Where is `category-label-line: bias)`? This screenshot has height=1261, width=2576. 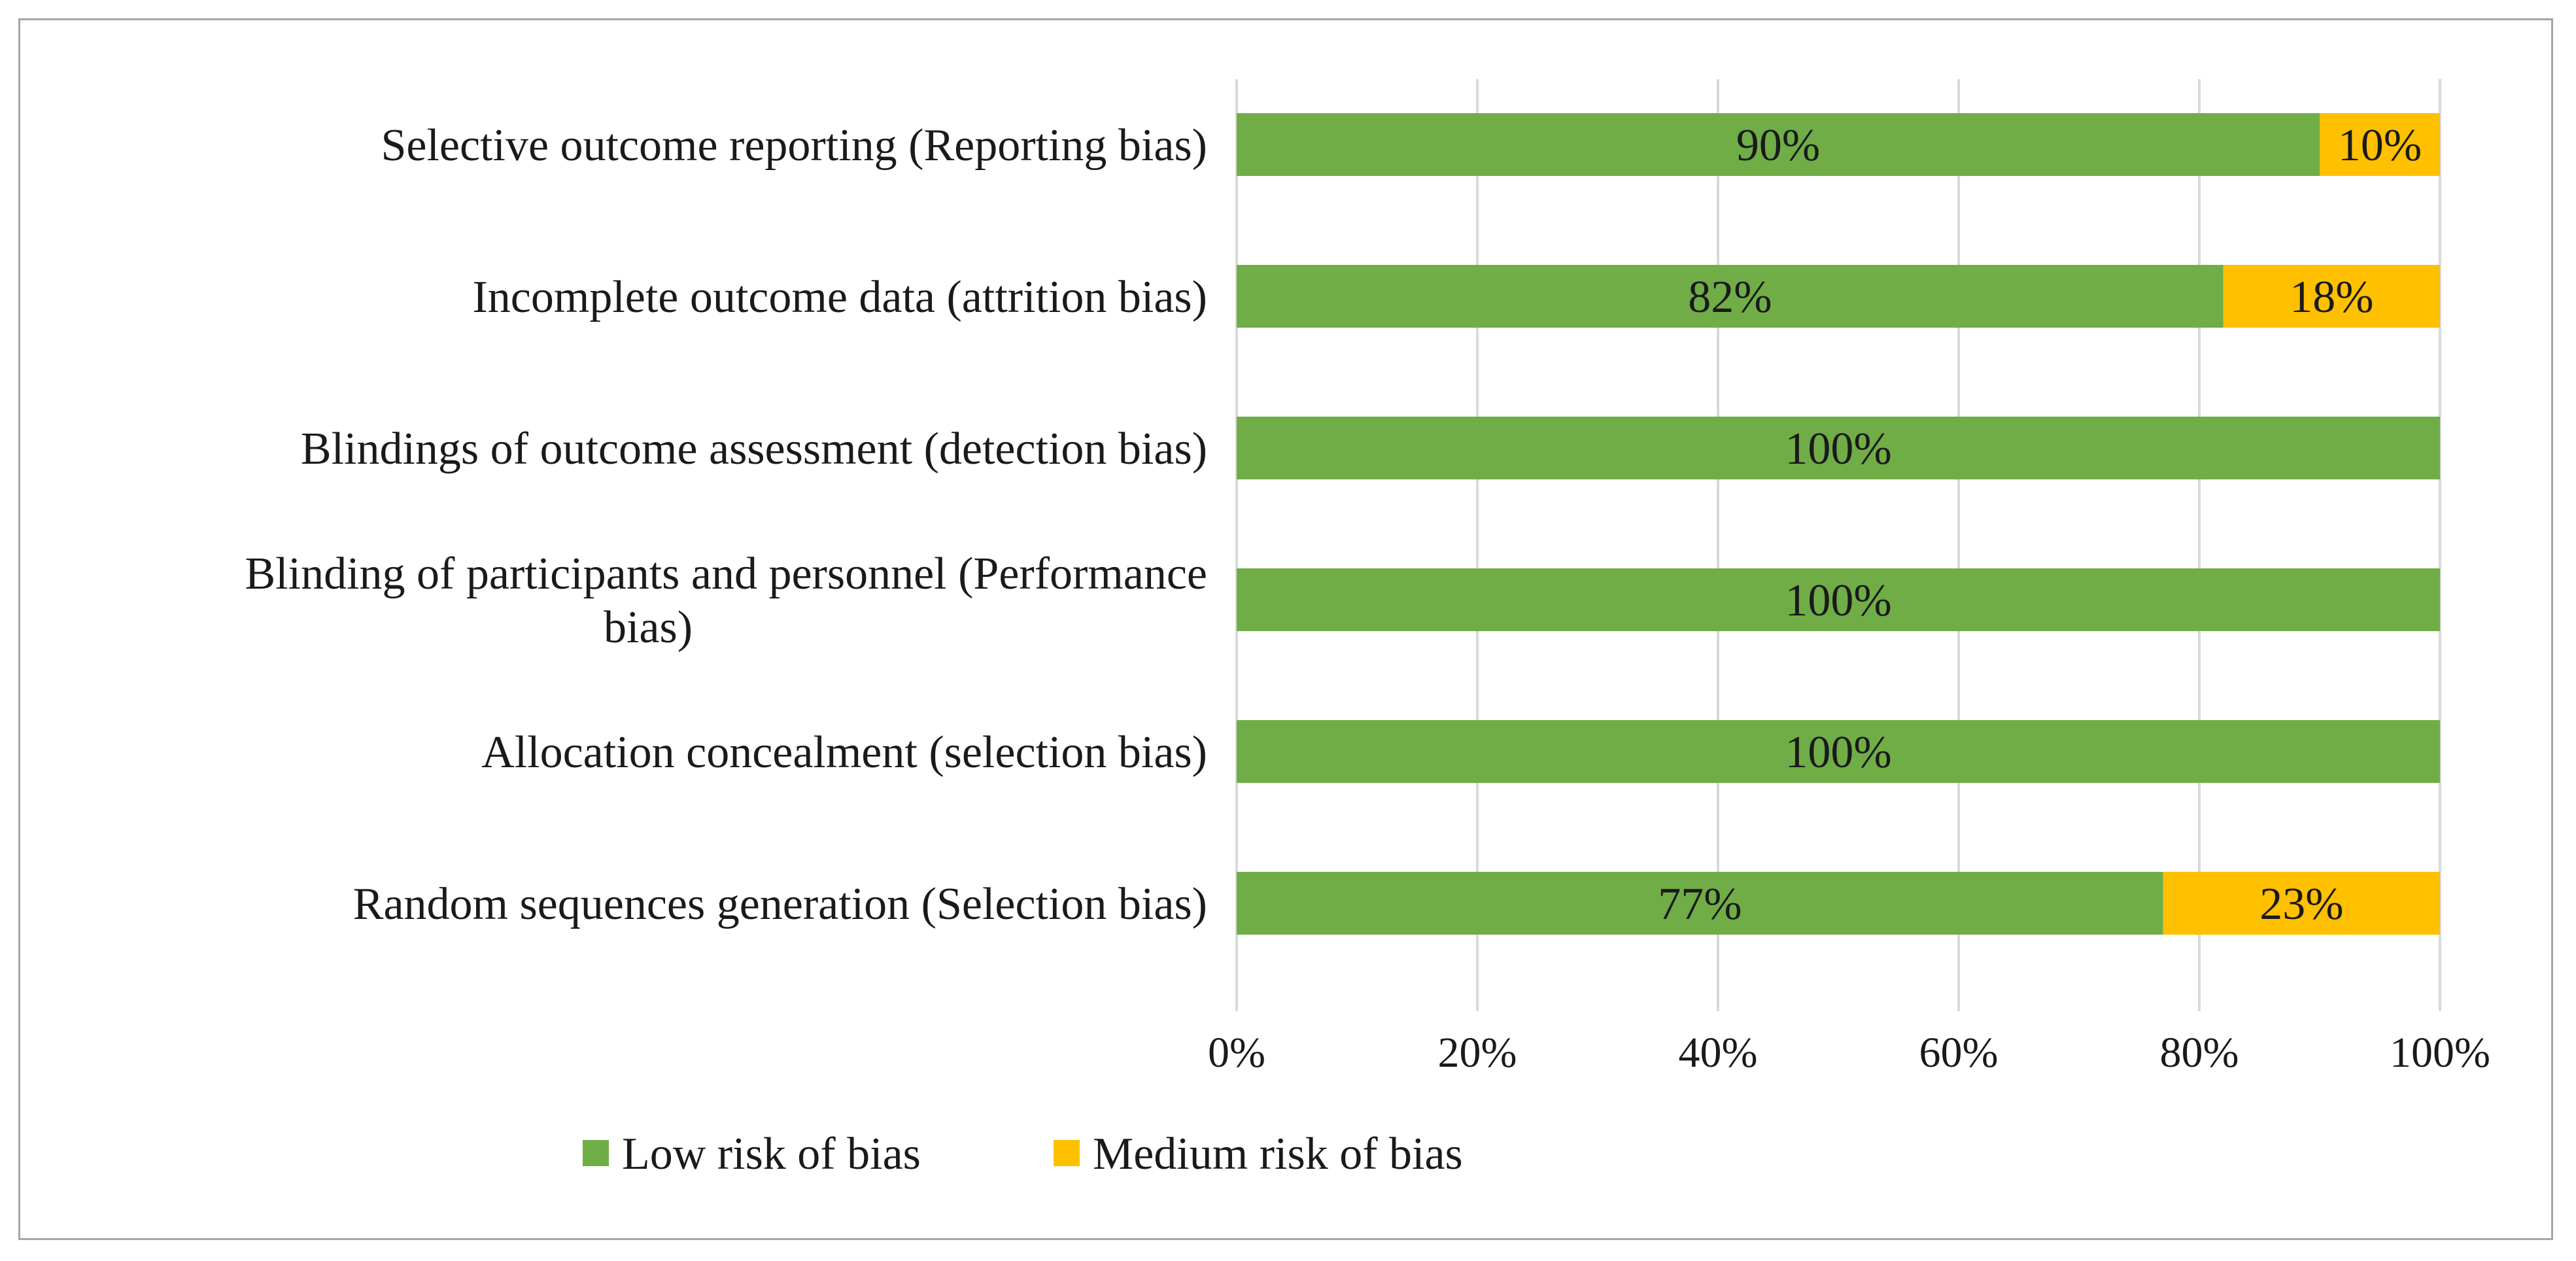 category-label-line: bias) is located at coordinates (649, 627).